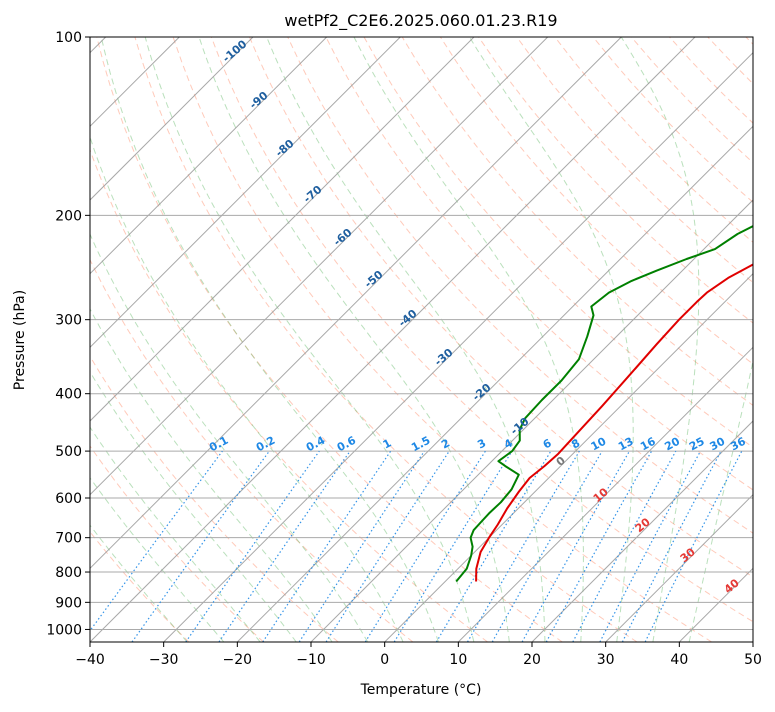 The image size is (775, 712). I want to click on x-tick-label: 0, so click(384, 660).